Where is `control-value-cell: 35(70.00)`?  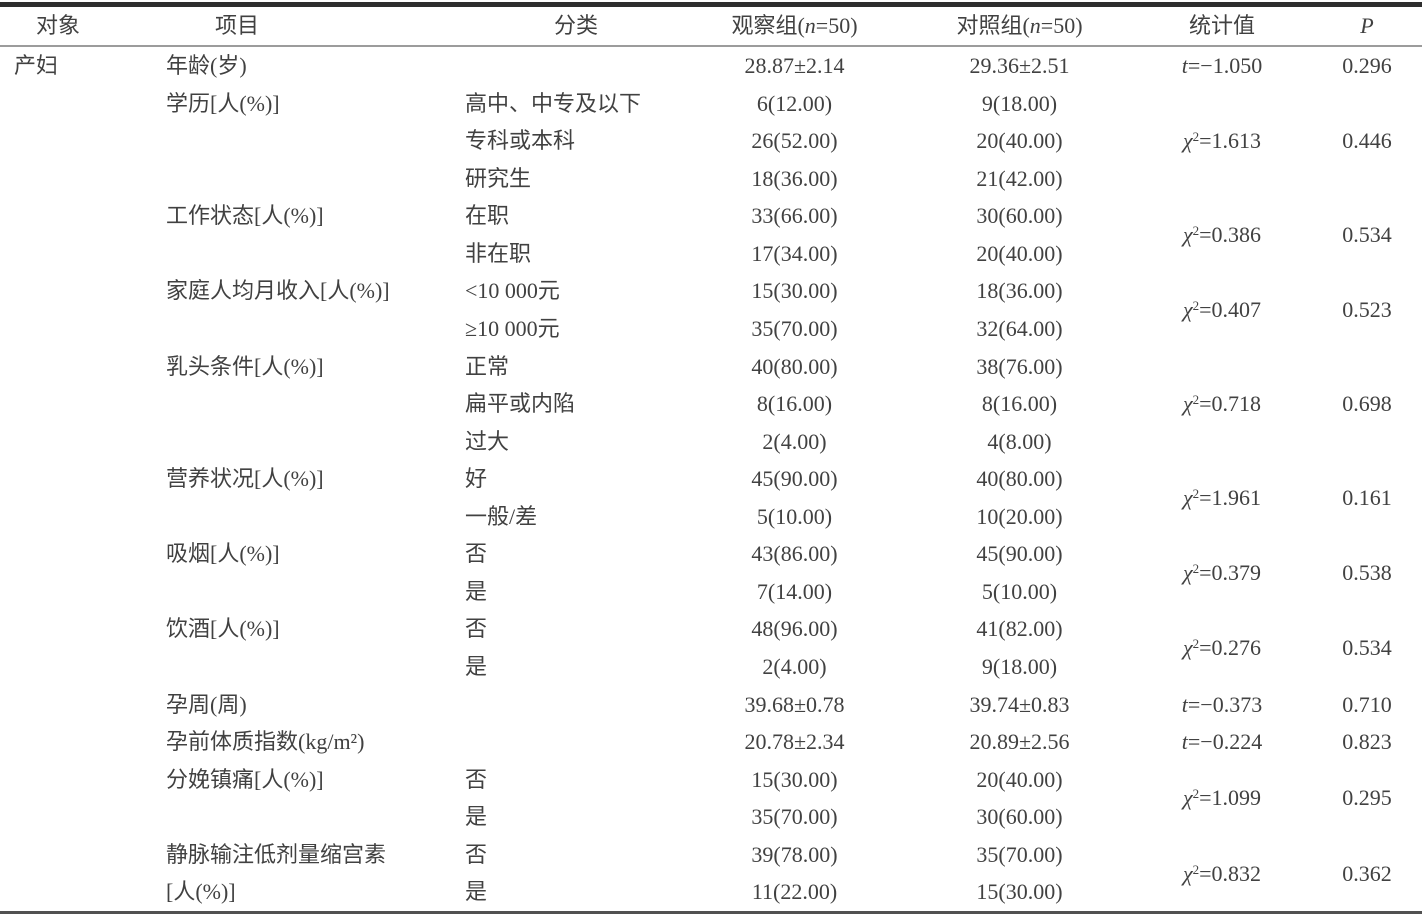 control-value-cell: 35(70.00) is located at coordinates (1019, 854).